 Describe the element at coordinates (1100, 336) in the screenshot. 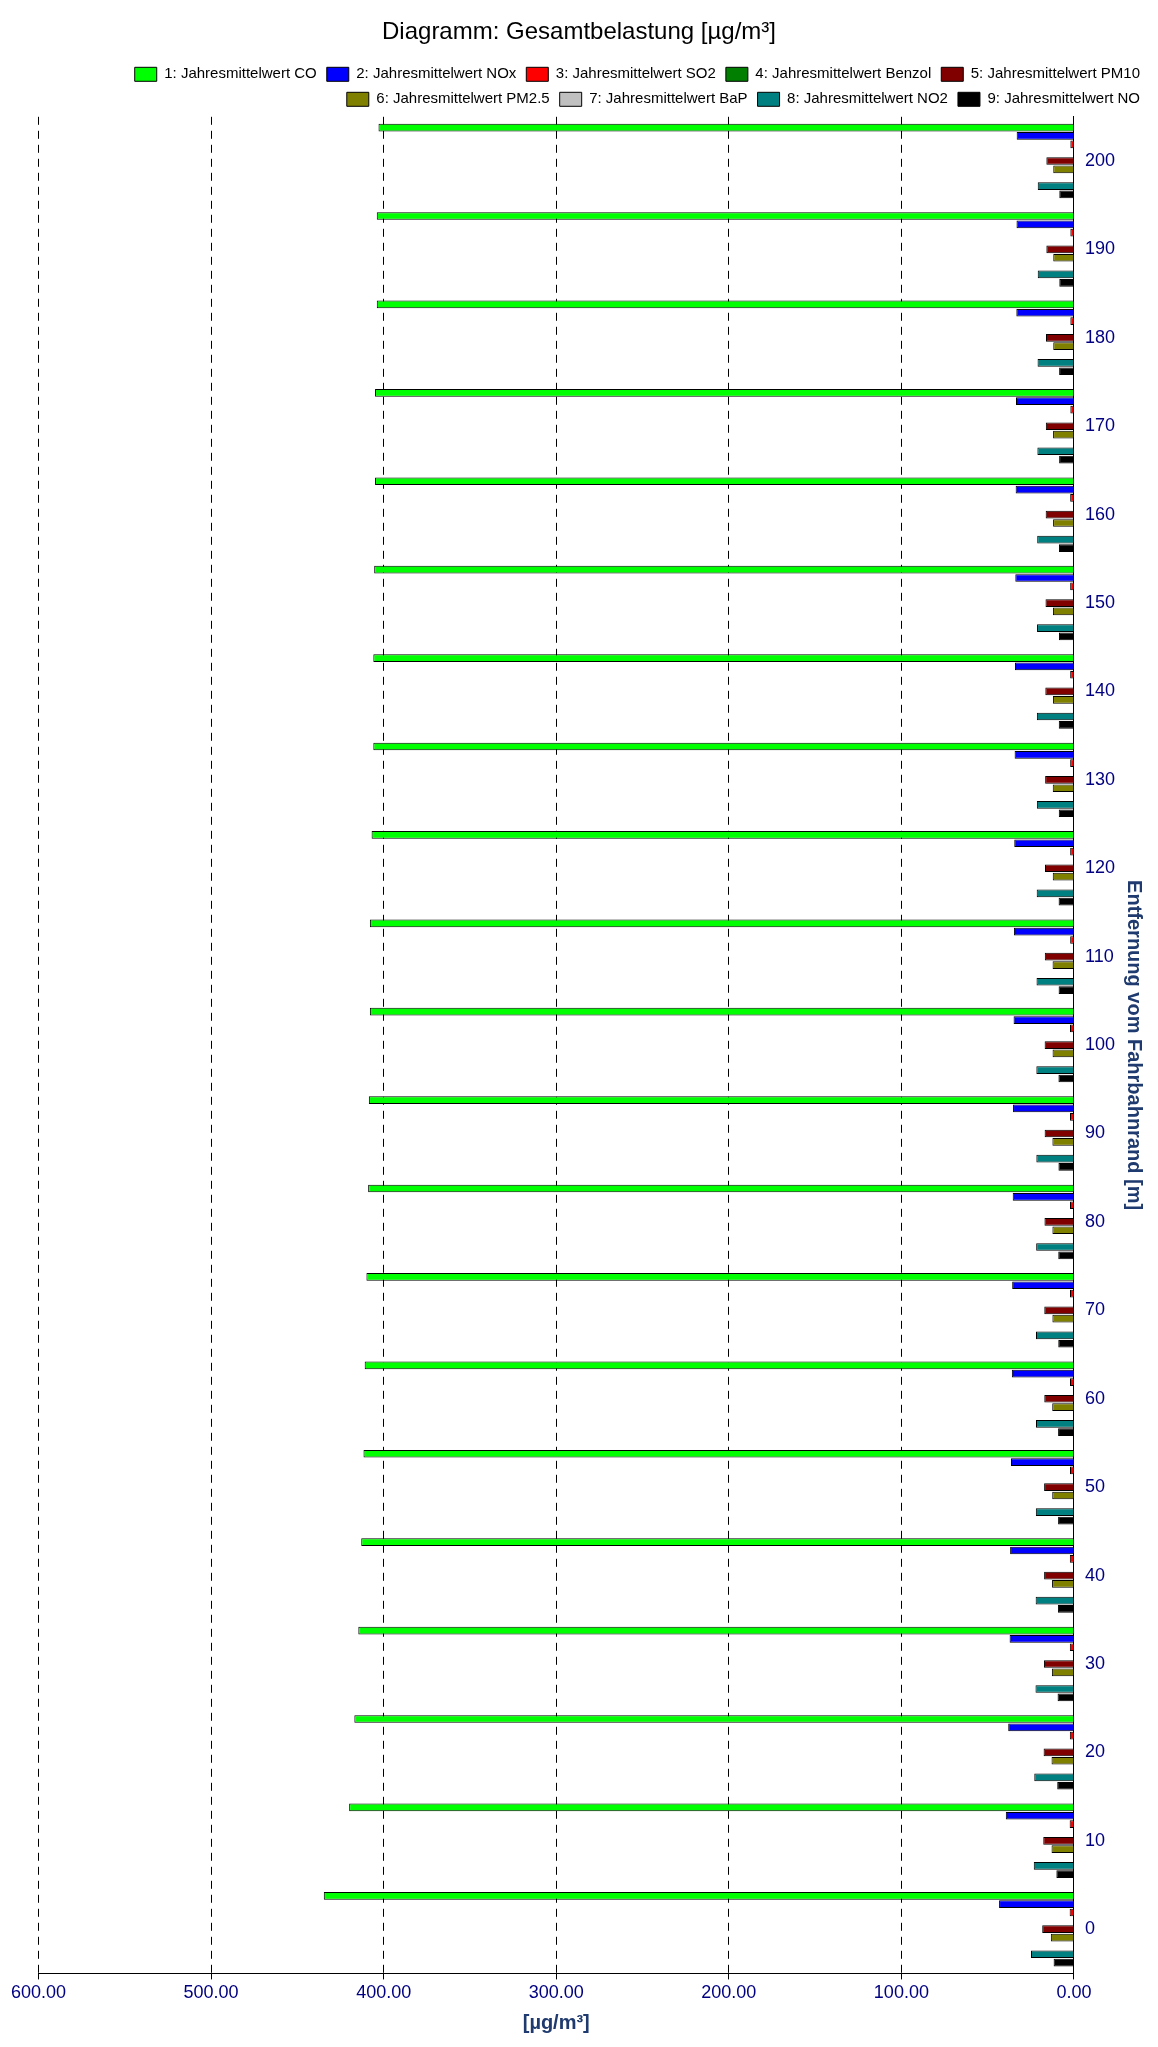

I see `y-tick-label: 180` at that location.